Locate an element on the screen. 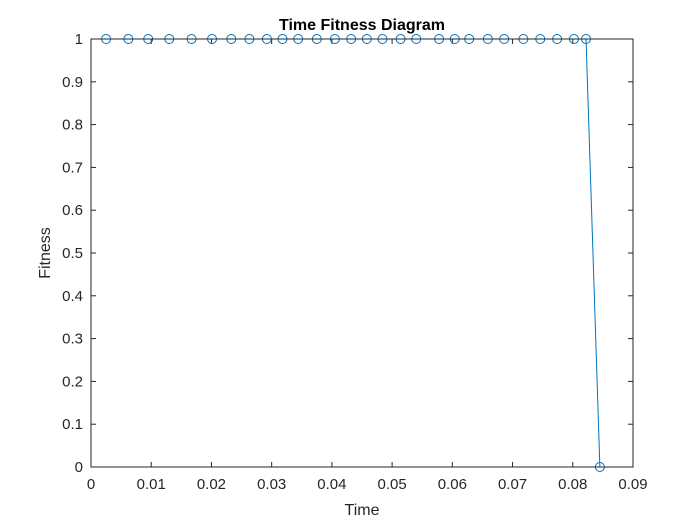  y-tick-label: 0.5 is located at coordinates (72, 253).